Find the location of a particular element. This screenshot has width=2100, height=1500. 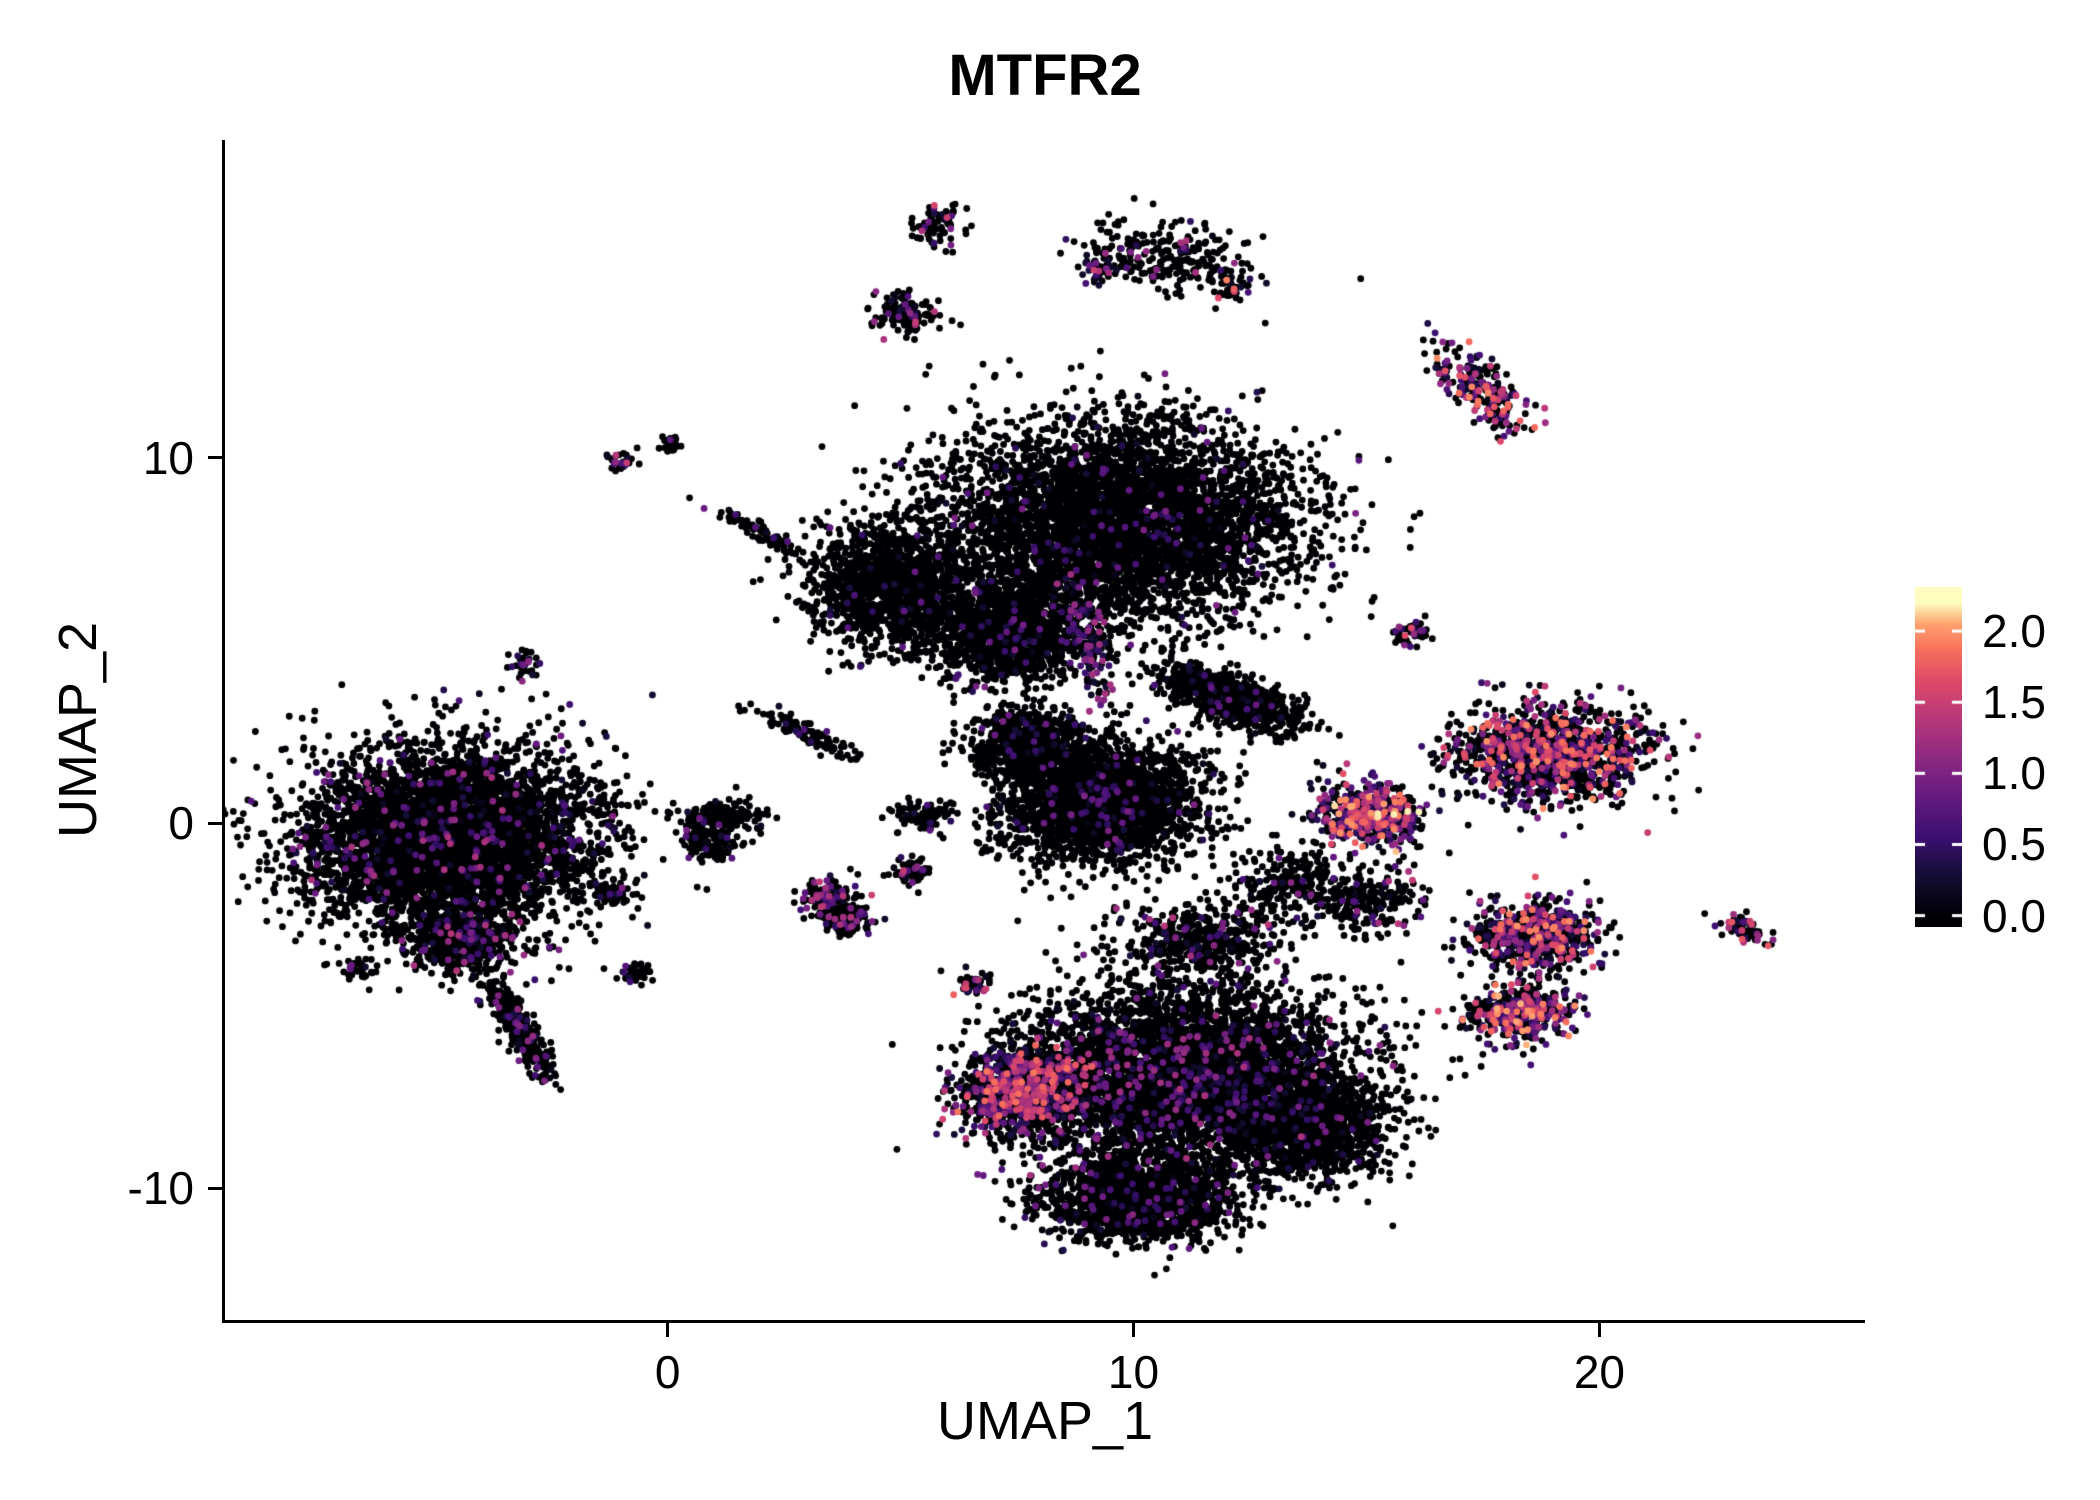

colorbar-tick-label: 0.5 is located at coordinates (2014, 844).